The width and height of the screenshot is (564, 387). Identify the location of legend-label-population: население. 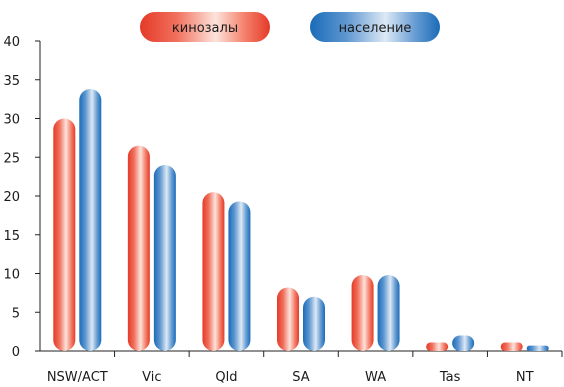
(375, 28).